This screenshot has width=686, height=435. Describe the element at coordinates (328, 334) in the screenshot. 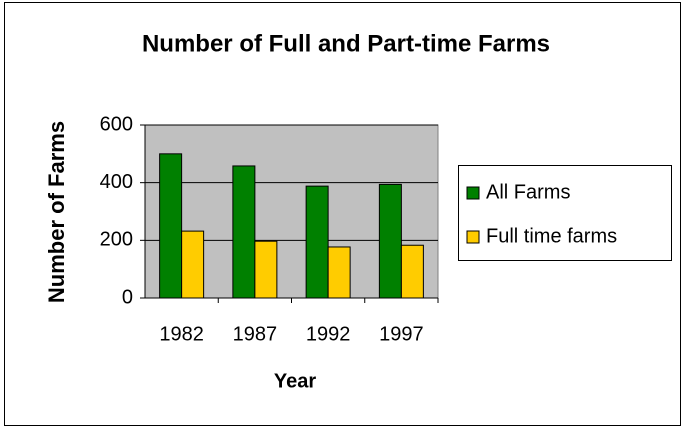

I see `x-tick-label: 1992` at that location.